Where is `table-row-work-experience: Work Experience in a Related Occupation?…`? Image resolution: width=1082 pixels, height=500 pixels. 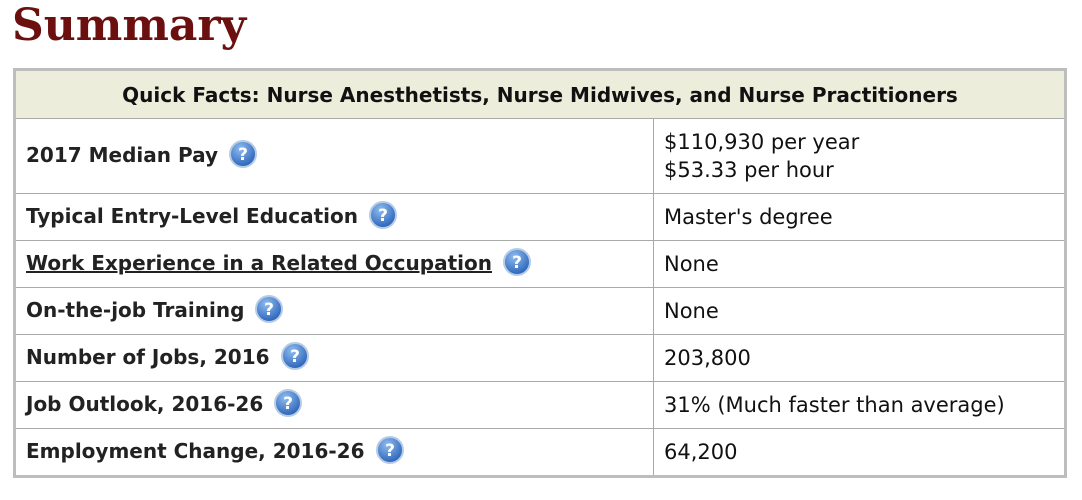
table-row-work-experience: Work Experience in a Related Occupation?… is located at coordinates (540, 264).